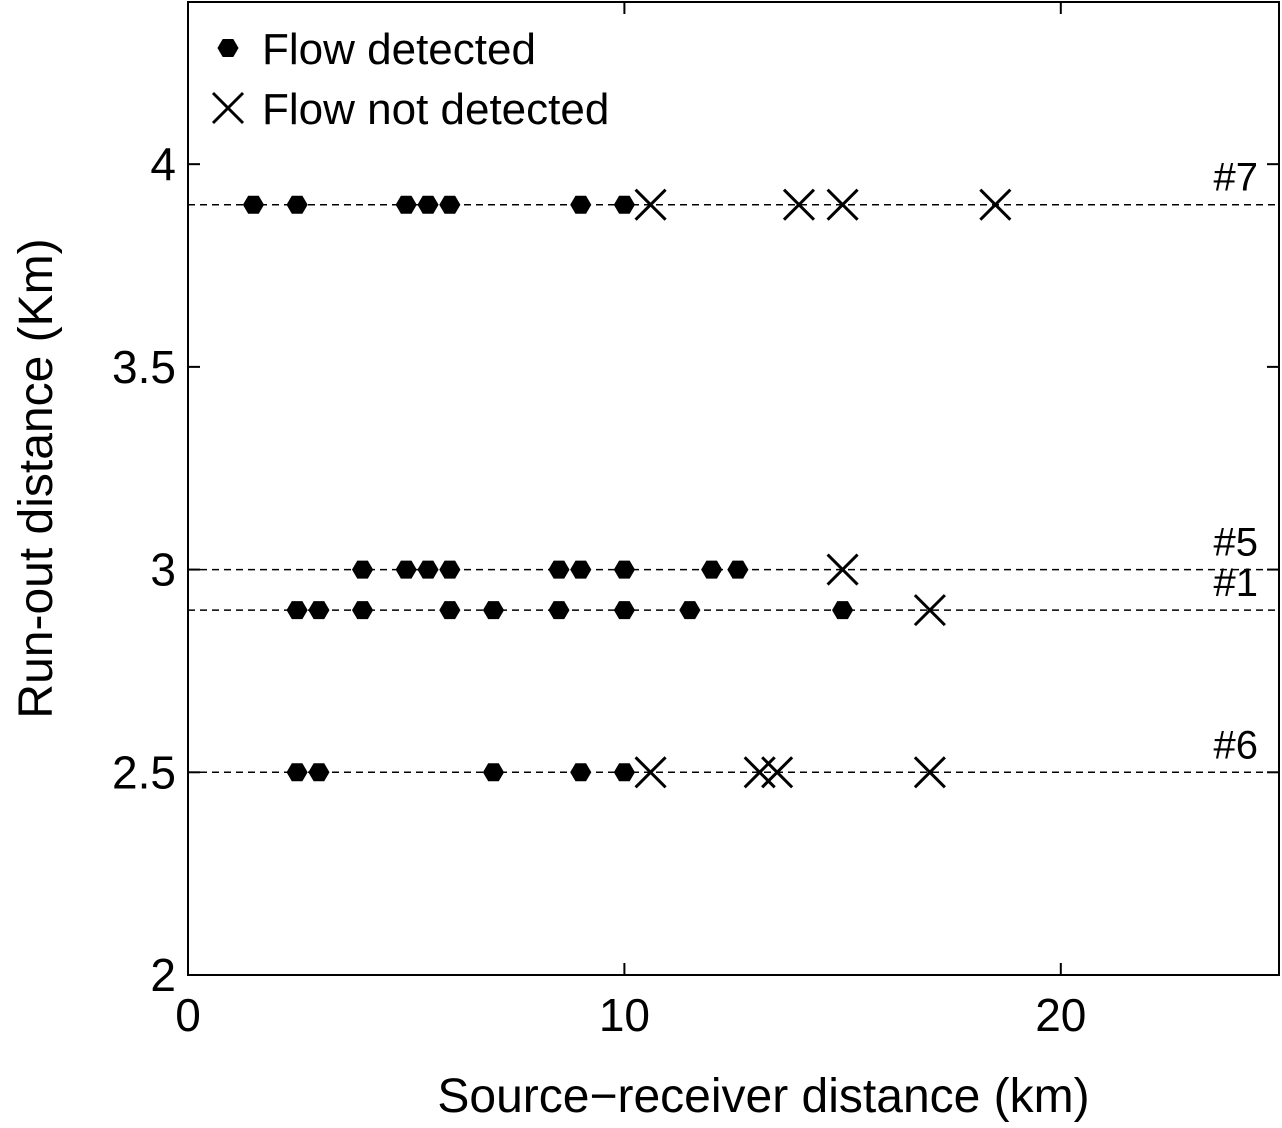  I want to click on x-axis-title: Source−receiver distance (km), so click(763, 1096).